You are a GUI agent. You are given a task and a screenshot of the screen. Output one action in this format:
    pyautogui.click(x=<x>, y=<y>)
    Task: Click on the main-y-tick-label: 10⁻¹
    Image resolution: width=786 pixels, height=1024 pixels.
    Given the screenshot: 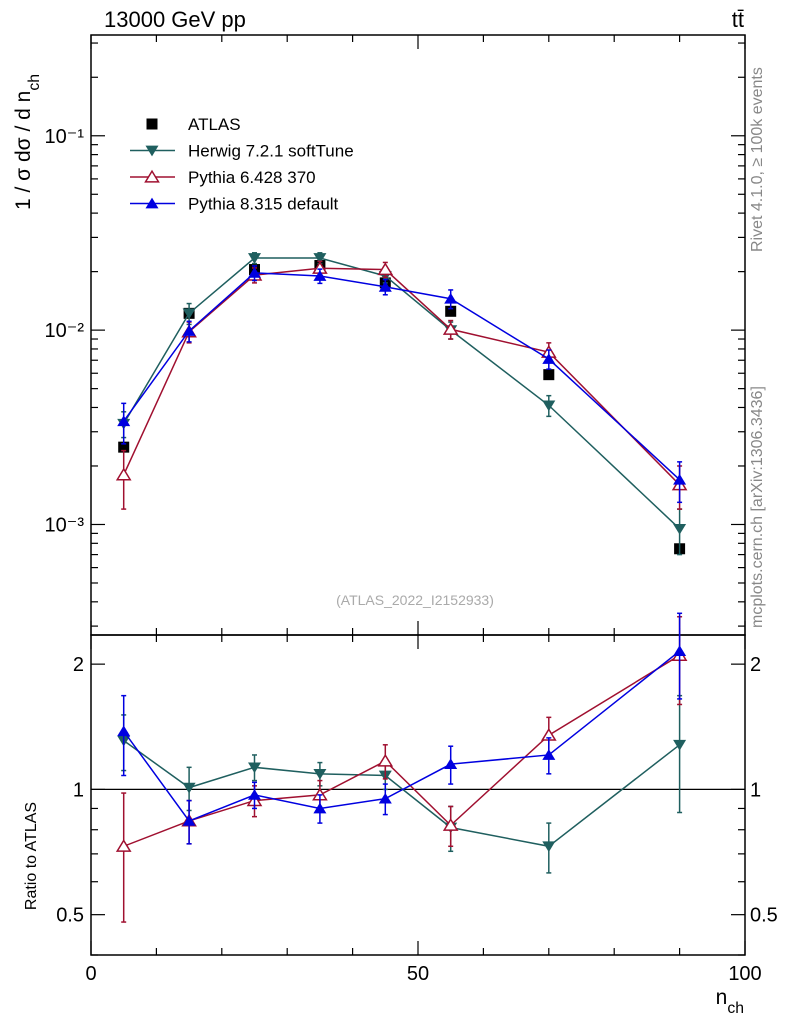 What is the action you would take?
    pyautogui.click(x=65, y=137)
    